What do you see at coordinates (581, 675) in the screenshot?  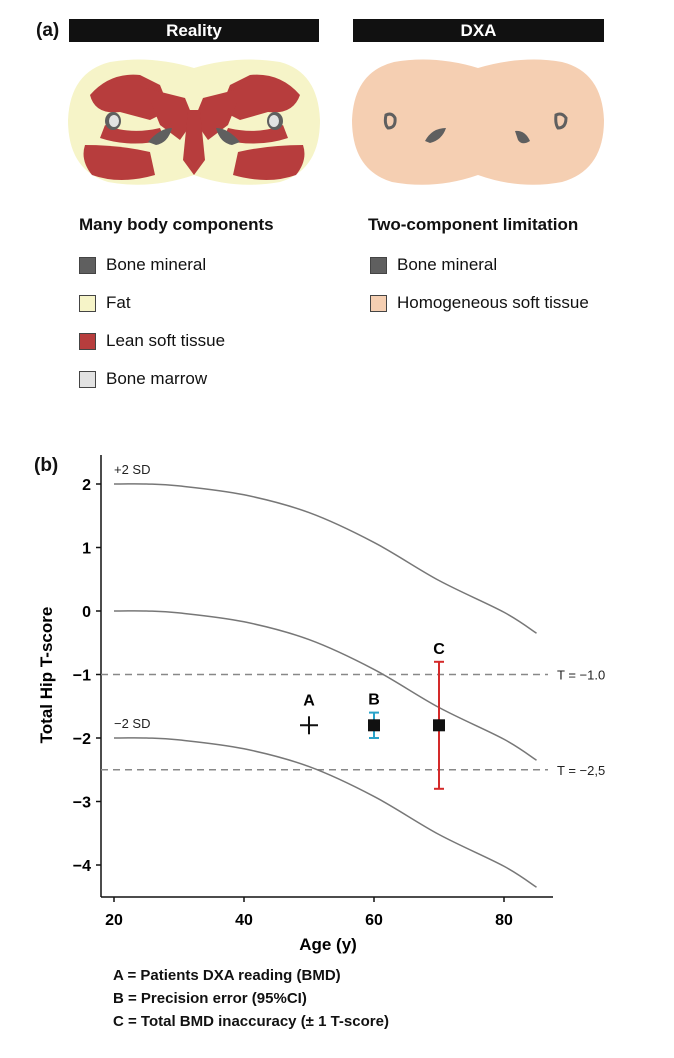 I see `reference-line-label: T = −1.0` at bounding box center [581, 675].